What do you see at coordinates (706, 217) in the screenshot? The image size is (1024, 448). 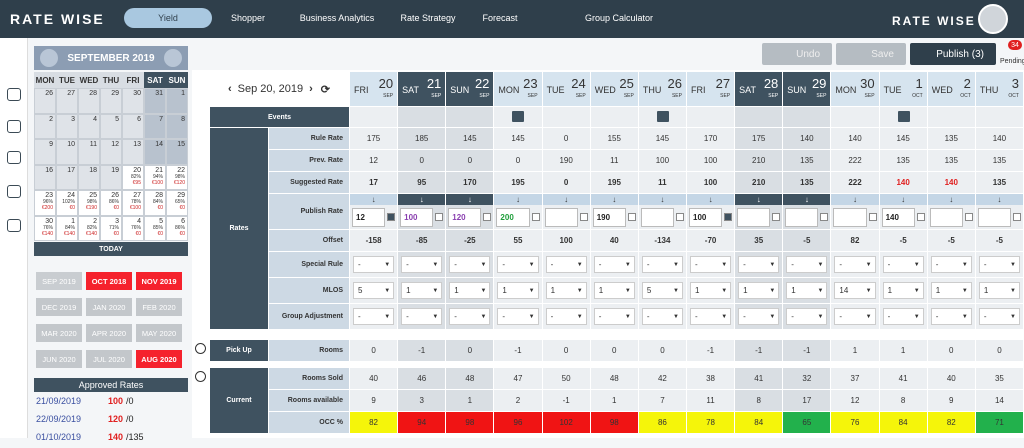 I see `publish-input: 100` at bounding box center [706, 217].